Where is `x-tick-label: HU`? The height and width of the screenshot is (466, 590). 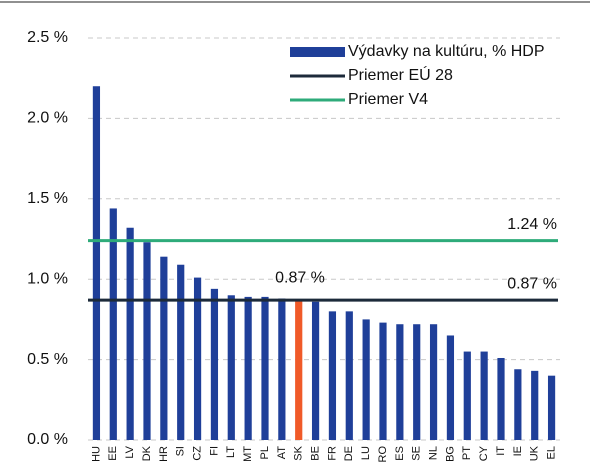 x-tick-label: HU is located at coordinates (96, 454).